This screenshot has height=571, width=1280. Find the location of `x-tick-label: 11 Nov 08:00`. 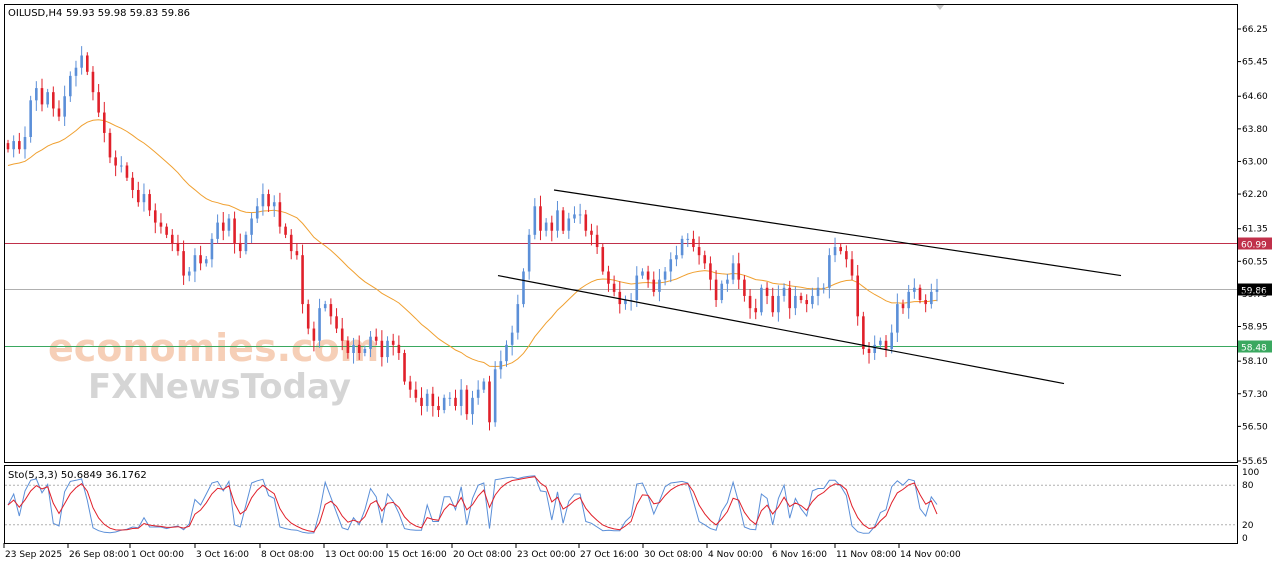

x-tick-label: 11 Nov 08:00 is located at coordinates (866, 555).